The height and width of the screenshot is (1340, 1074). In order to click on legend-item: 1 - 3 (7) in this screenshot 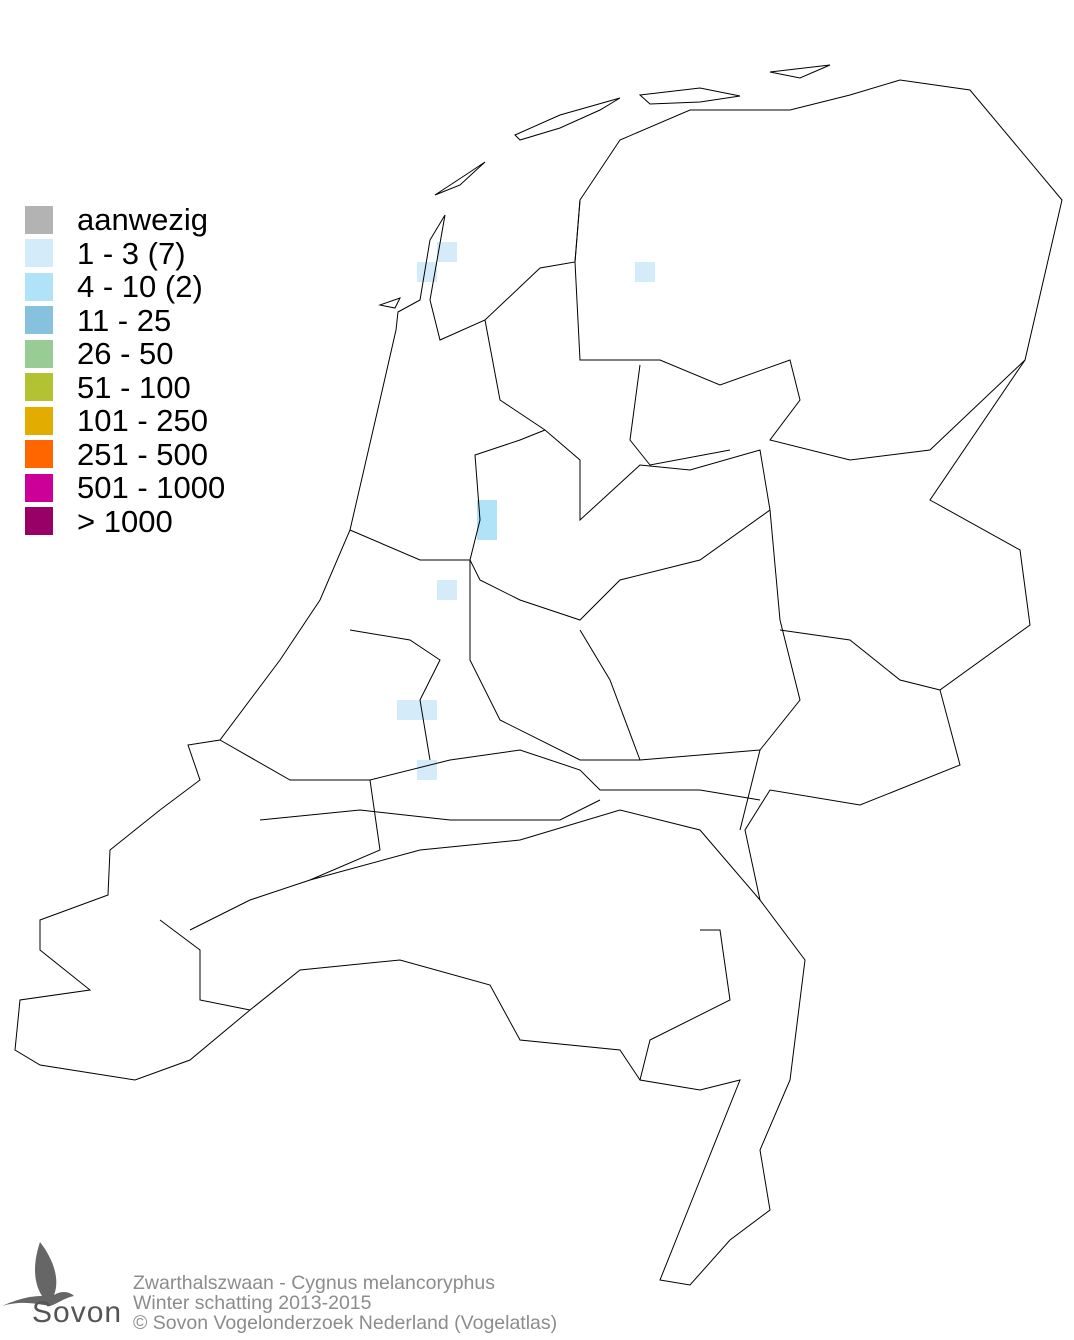, I will do `click(125, 254)`.